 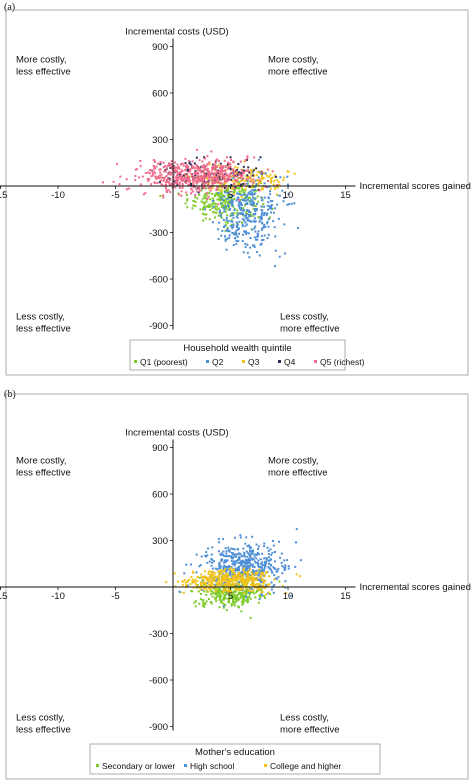 What do you see at coordinates (235, 759) in the screenshot?
I see `legend-box` at bounding box center [235, 759].